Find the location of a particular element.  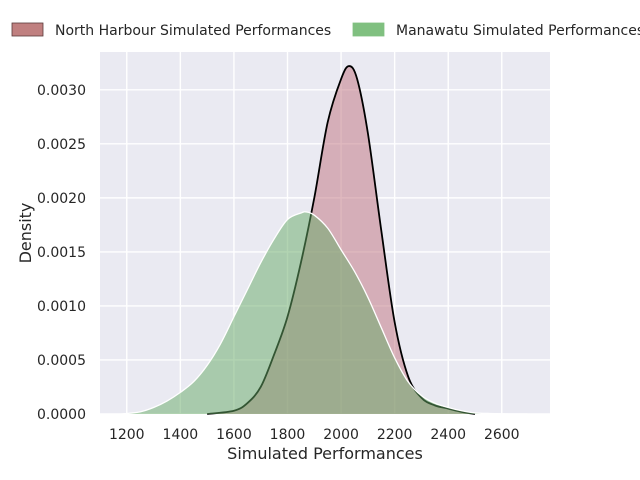

y-tick-label: 0.0010 is located at coordinates (61, 307).